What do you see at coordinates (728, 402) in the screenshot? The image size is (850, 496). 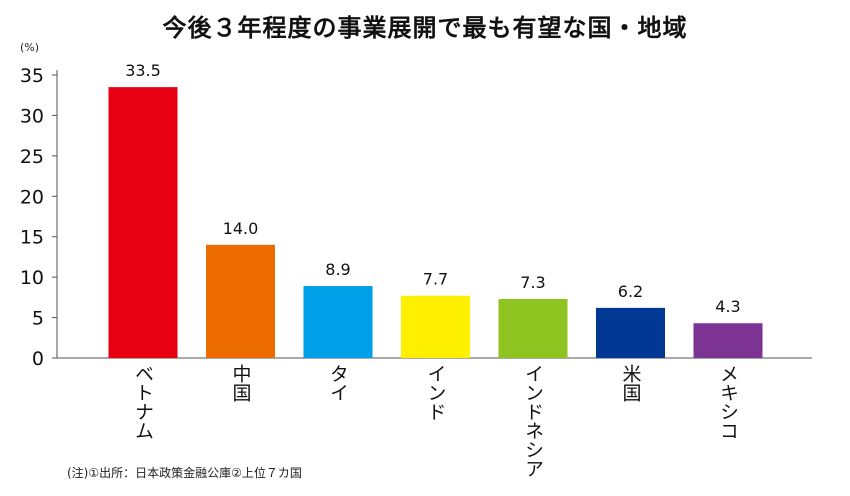 I see `category-label: メキシコ` at bounding box center [728, 402].